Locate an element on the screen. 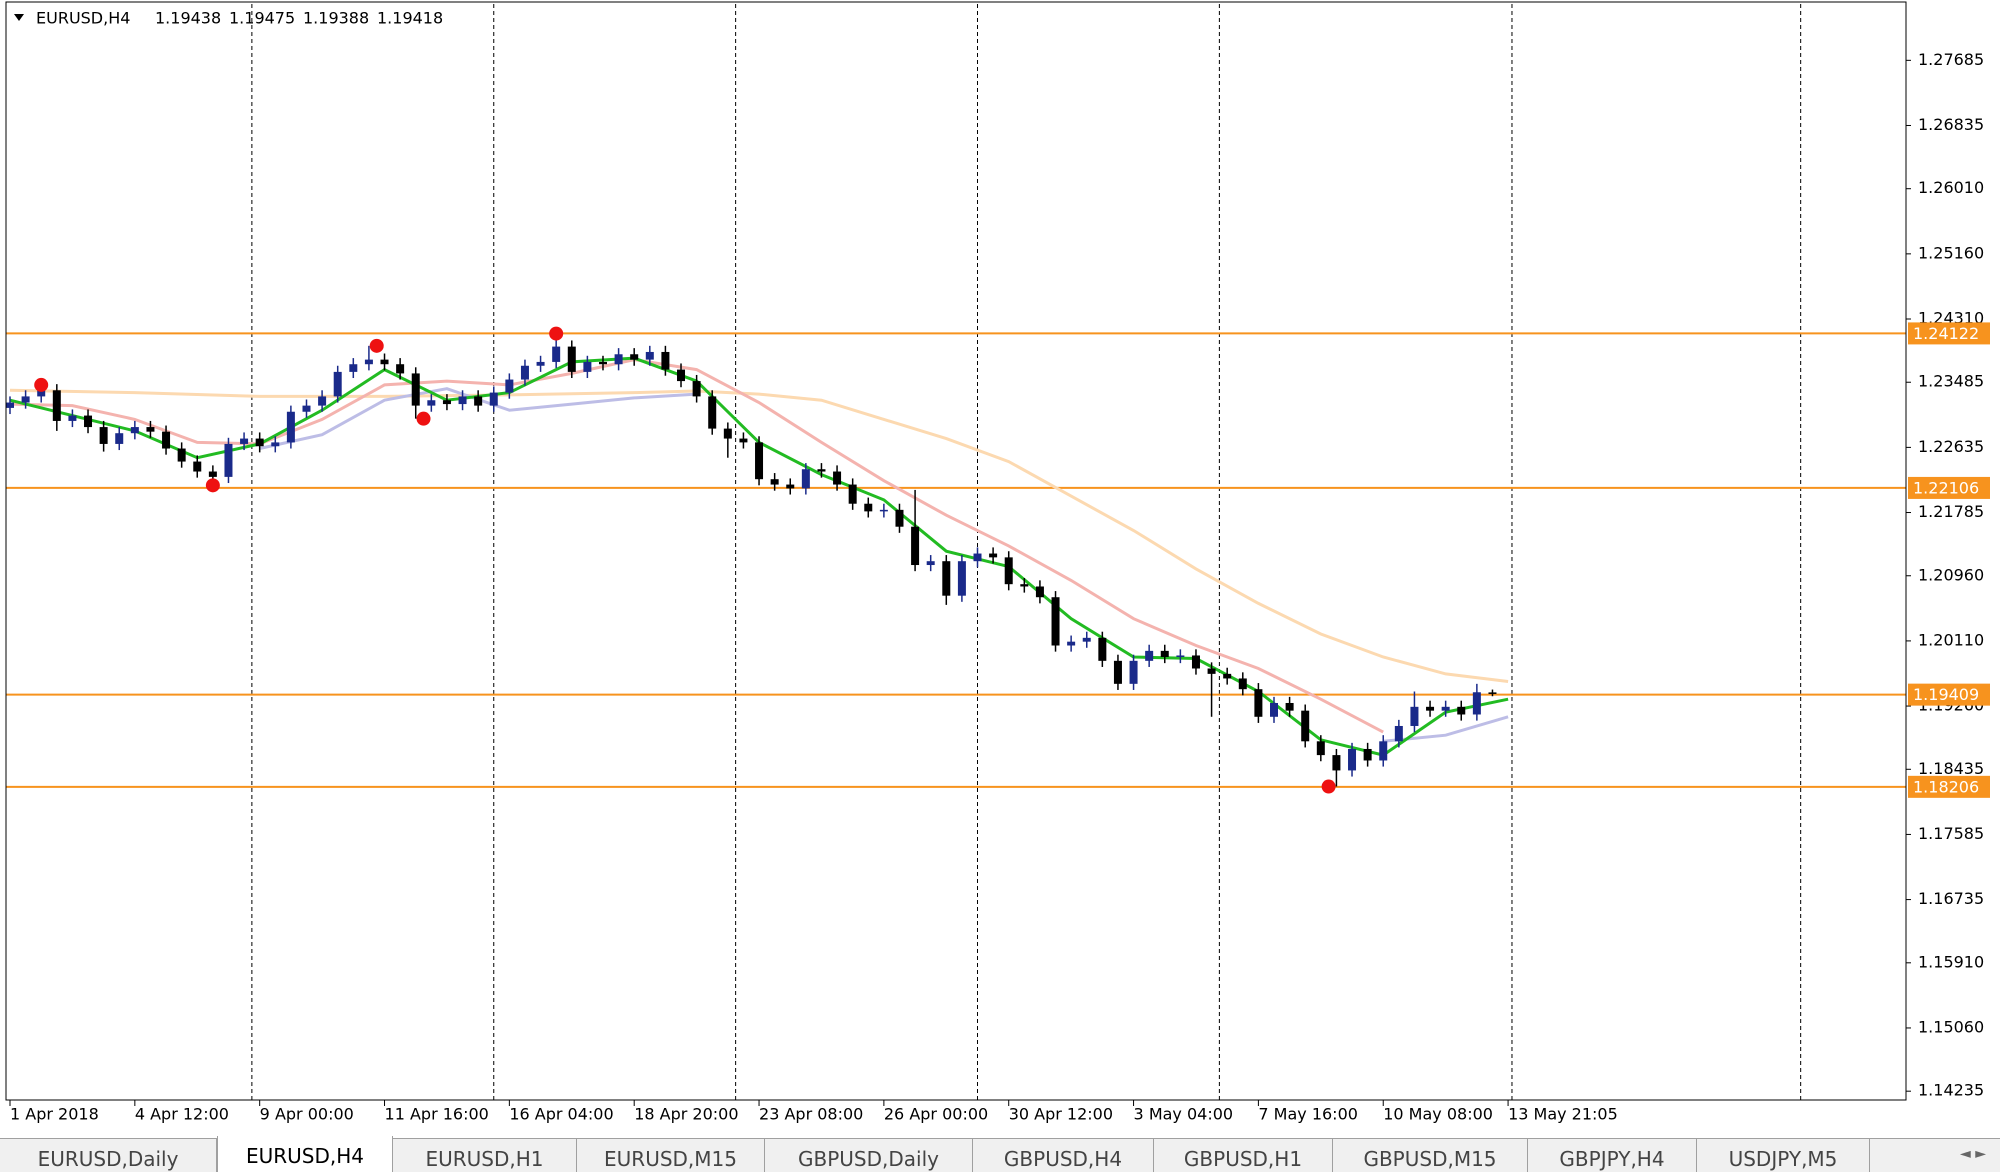  y-tick-label: 1.16735 is located at coordinates (1951, 898).